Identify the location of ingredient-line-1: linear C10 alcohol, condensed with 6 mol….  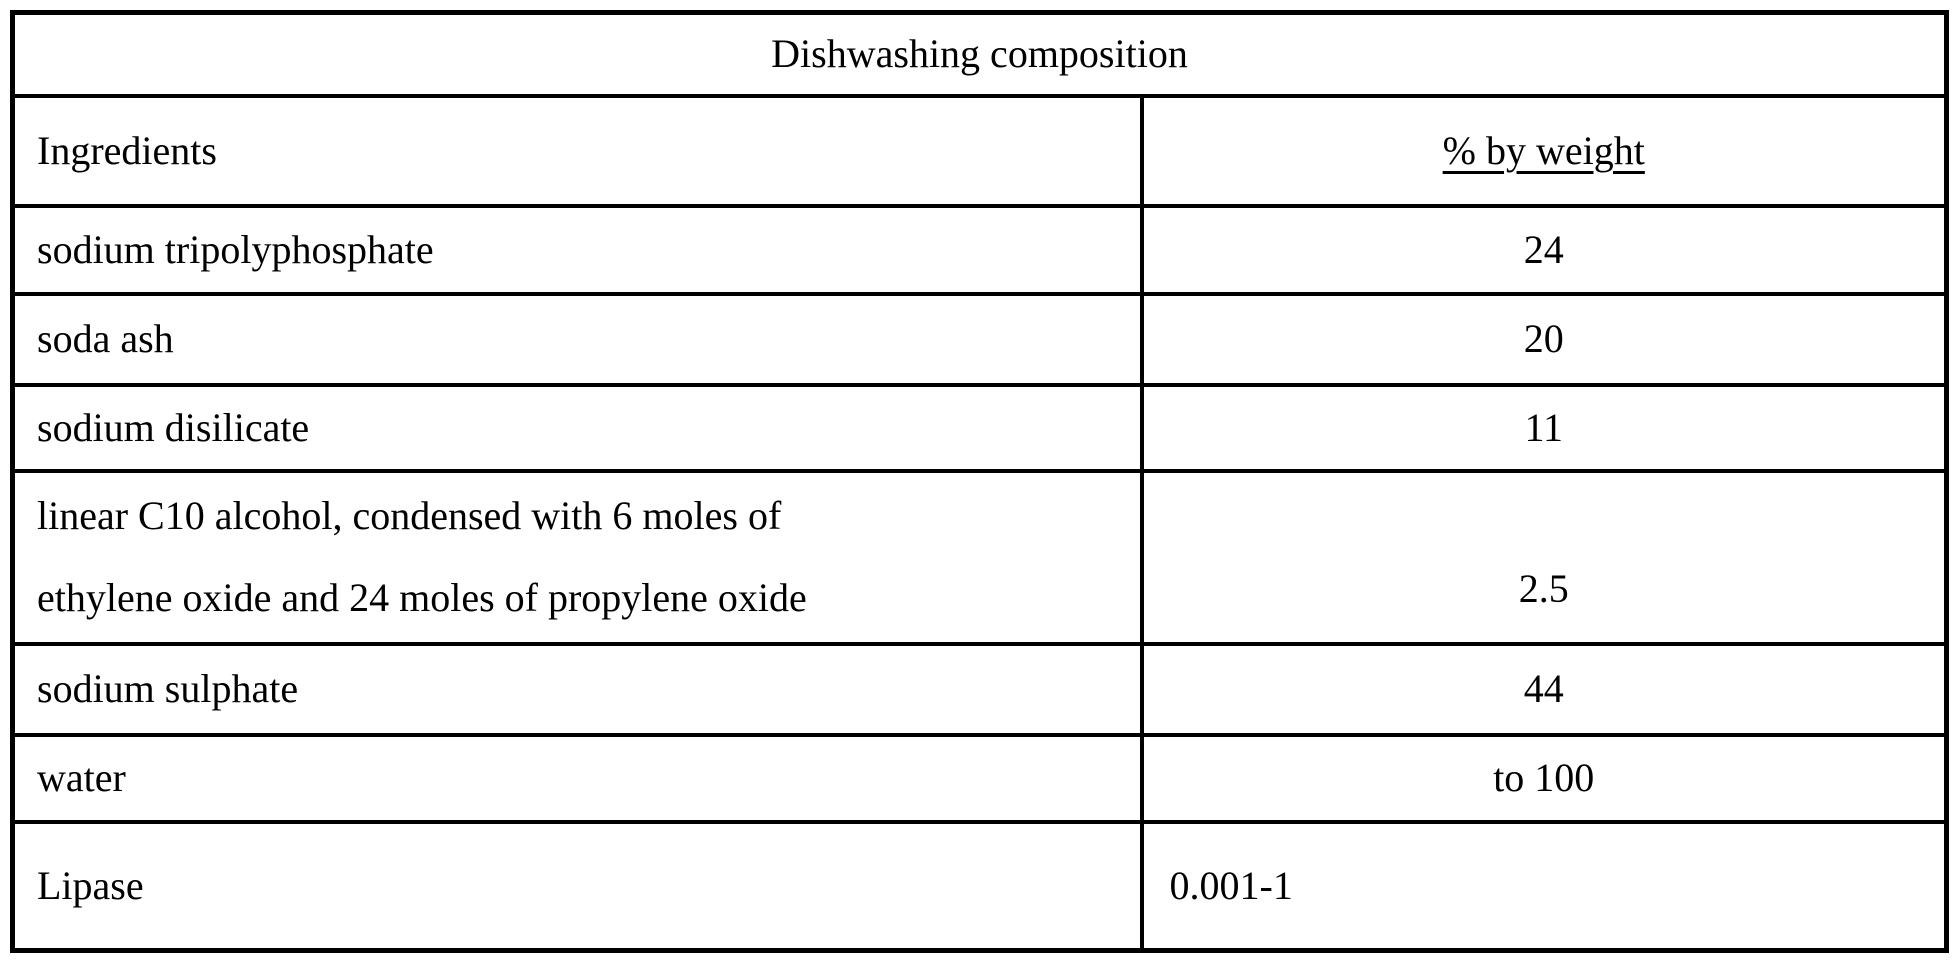
(409, 515).